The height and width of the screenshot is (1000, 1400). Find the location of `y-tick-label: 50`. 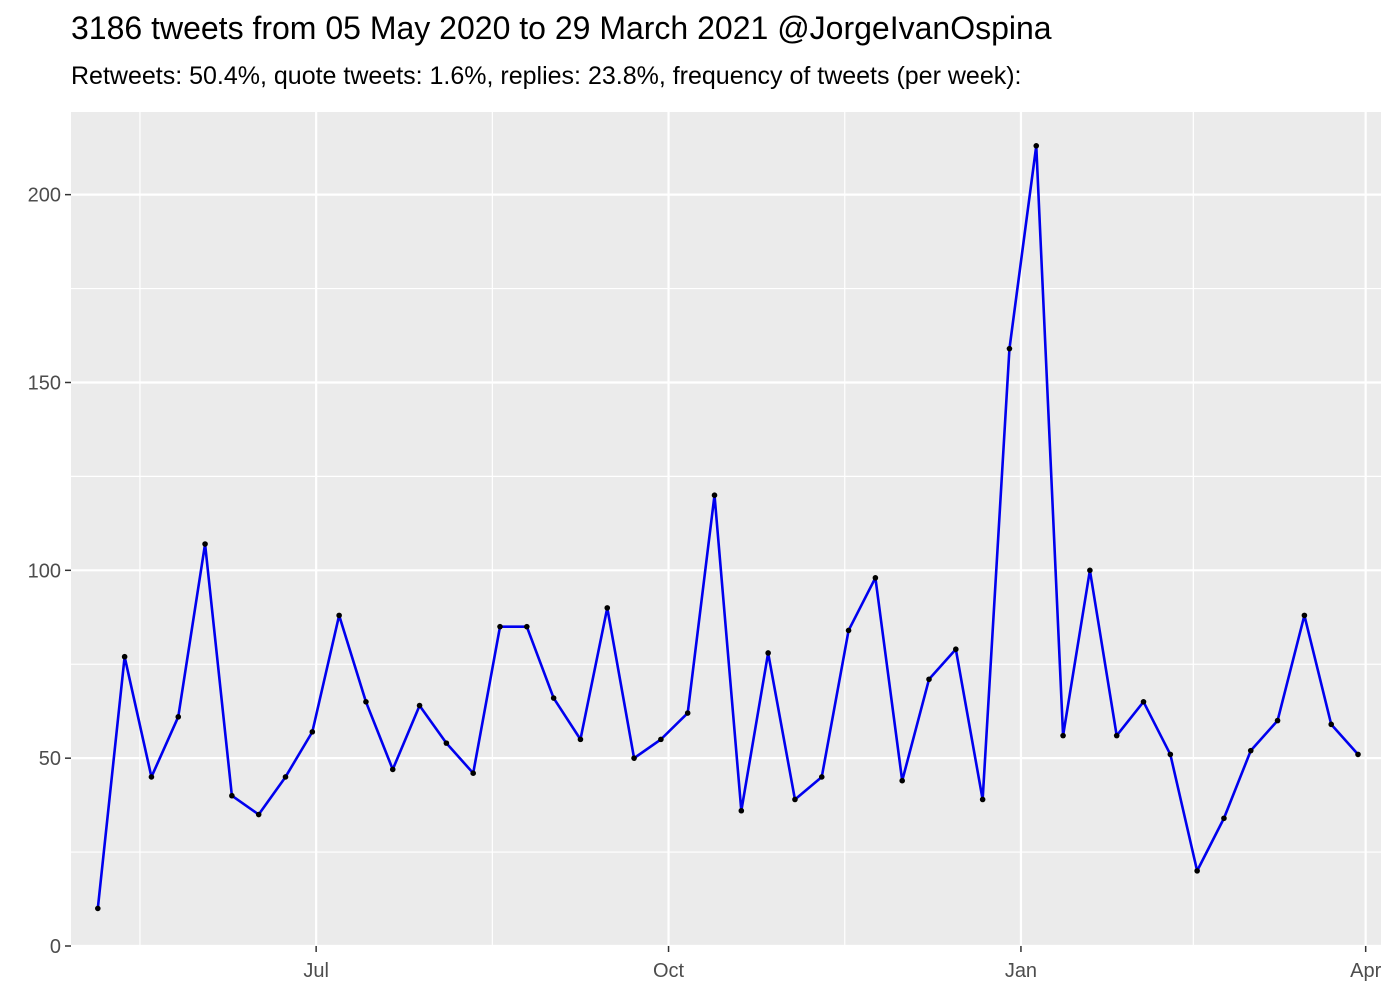

y-tick-label: 50 is located at coordinates (50, 759).